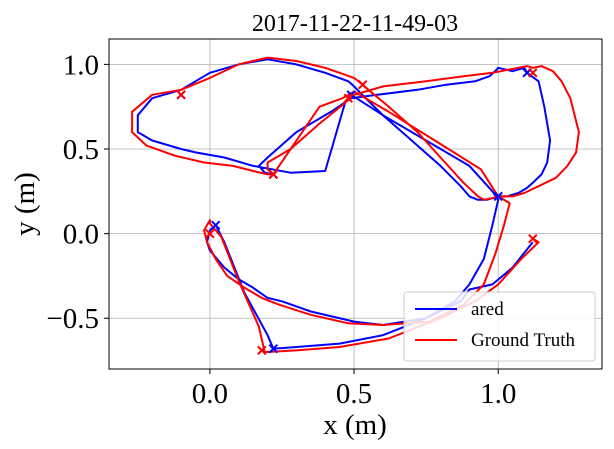  What do you see at coordinates (210, 394) in the screenshot?
I see `x-tick-label: 0.0` at bounding box center [210, 394].